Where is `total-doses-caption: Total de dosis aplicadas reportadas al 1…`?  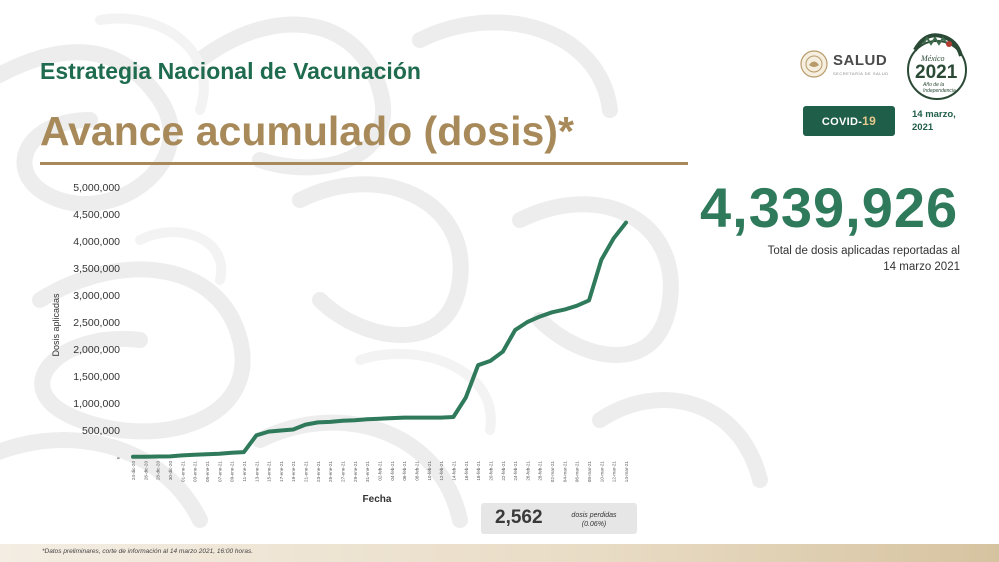 total-doses-caption: Total de dosis aplicadas reportadas al 1… is located at coordinates (830, 259).